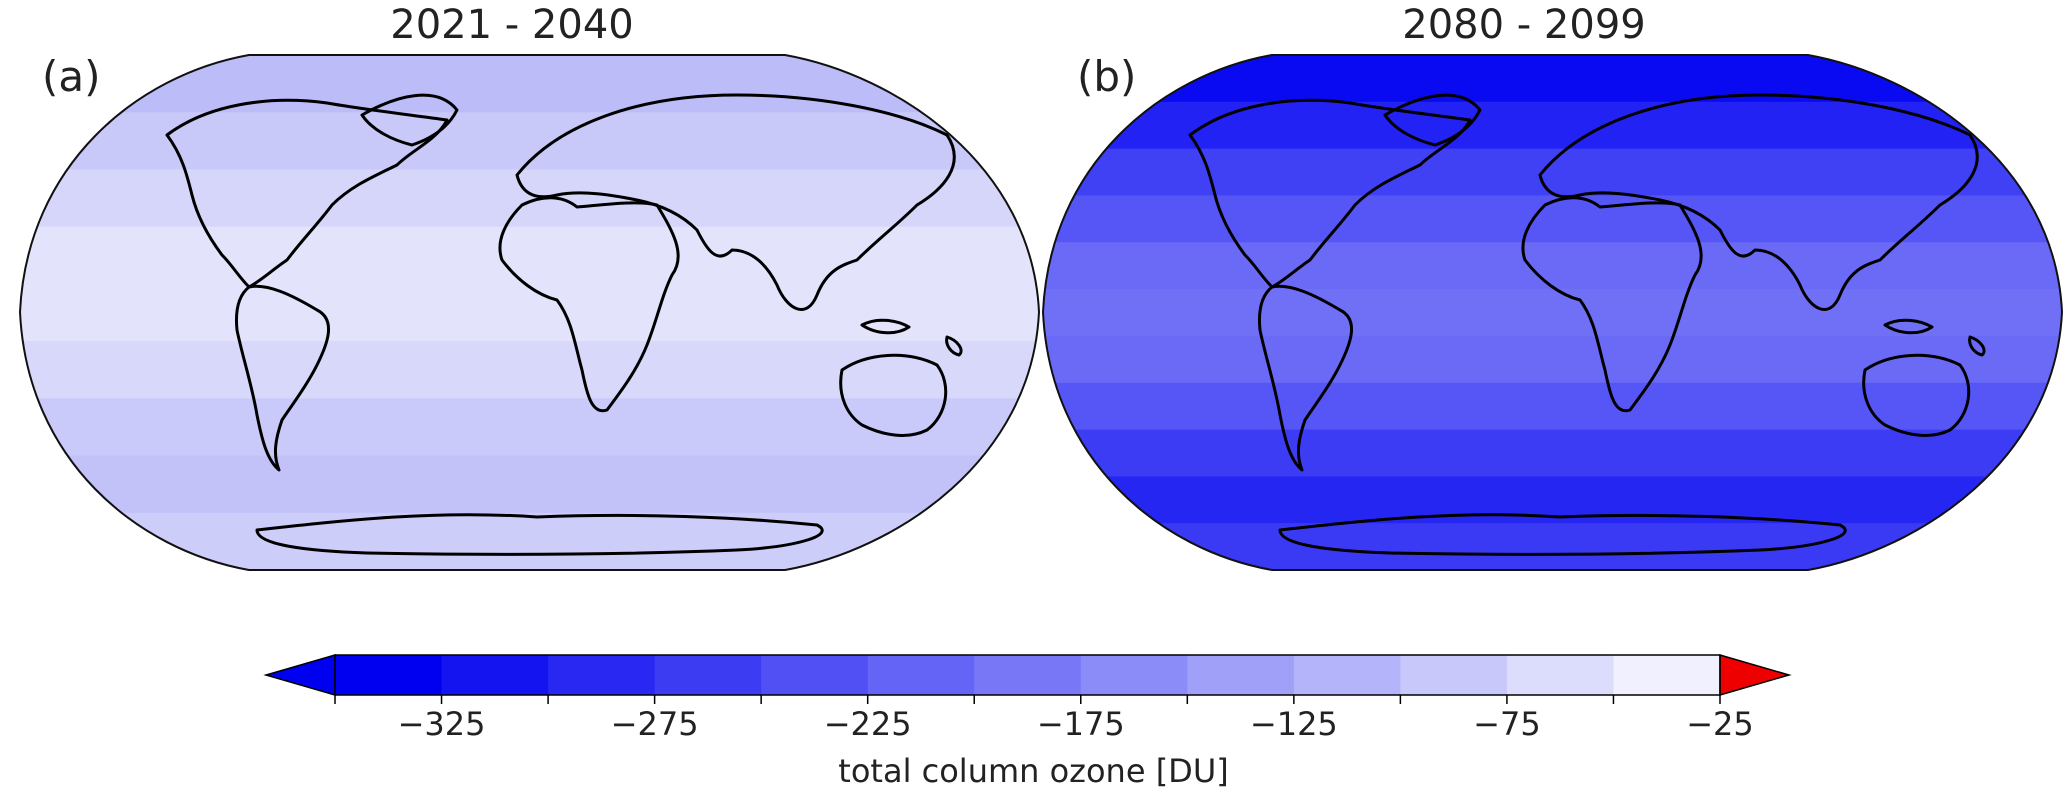  I want to click on colorbar-frame, so click(1027, 675).